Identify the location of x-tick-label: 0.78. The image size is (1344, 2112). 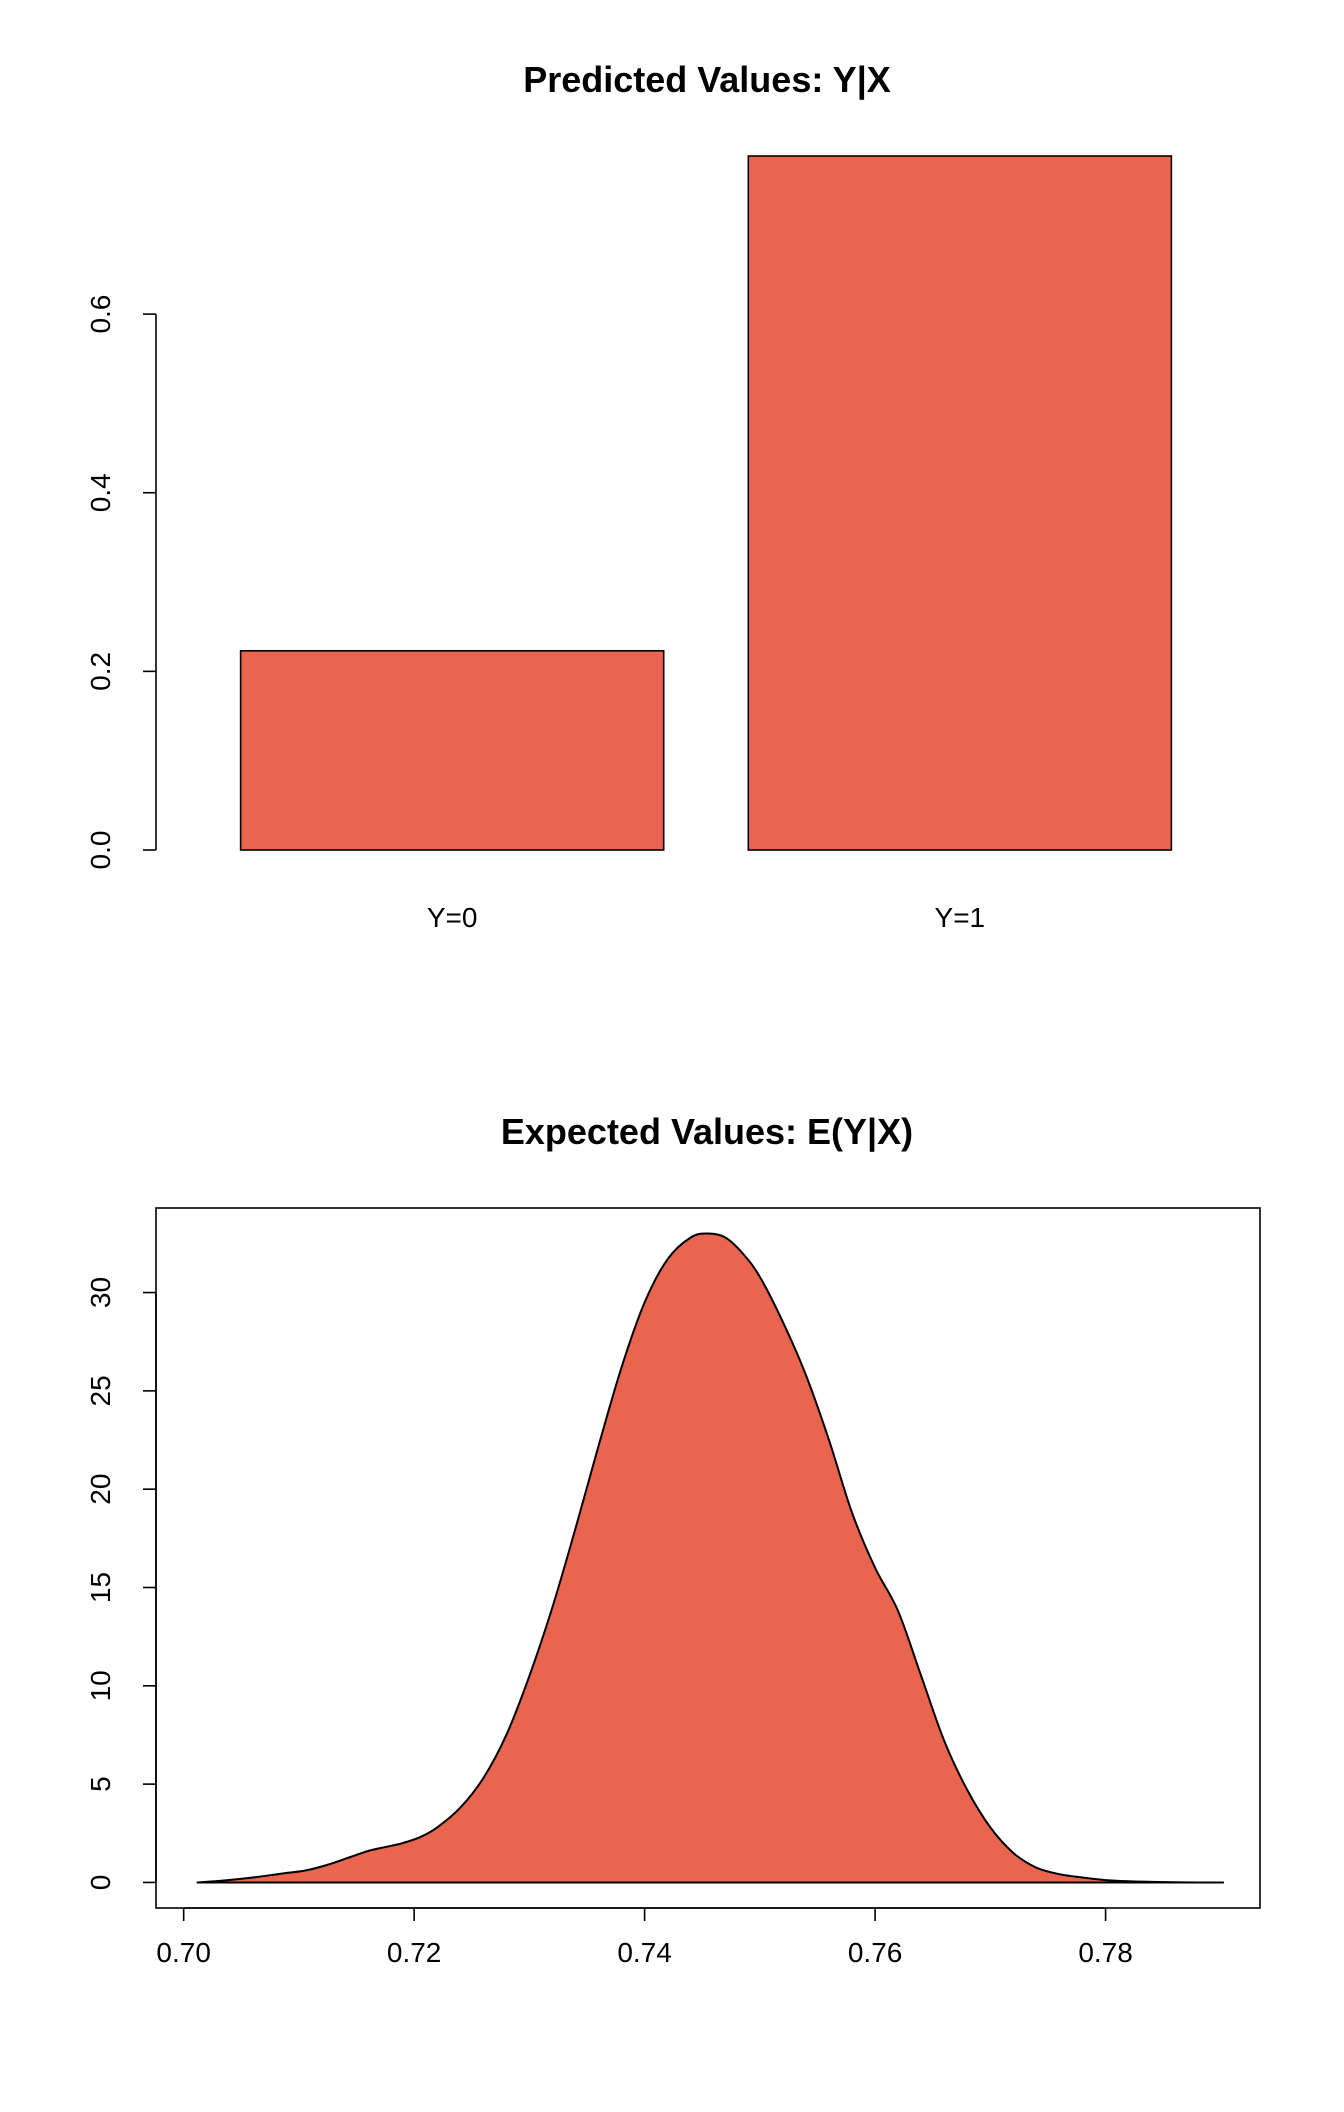
(1105, 1952).